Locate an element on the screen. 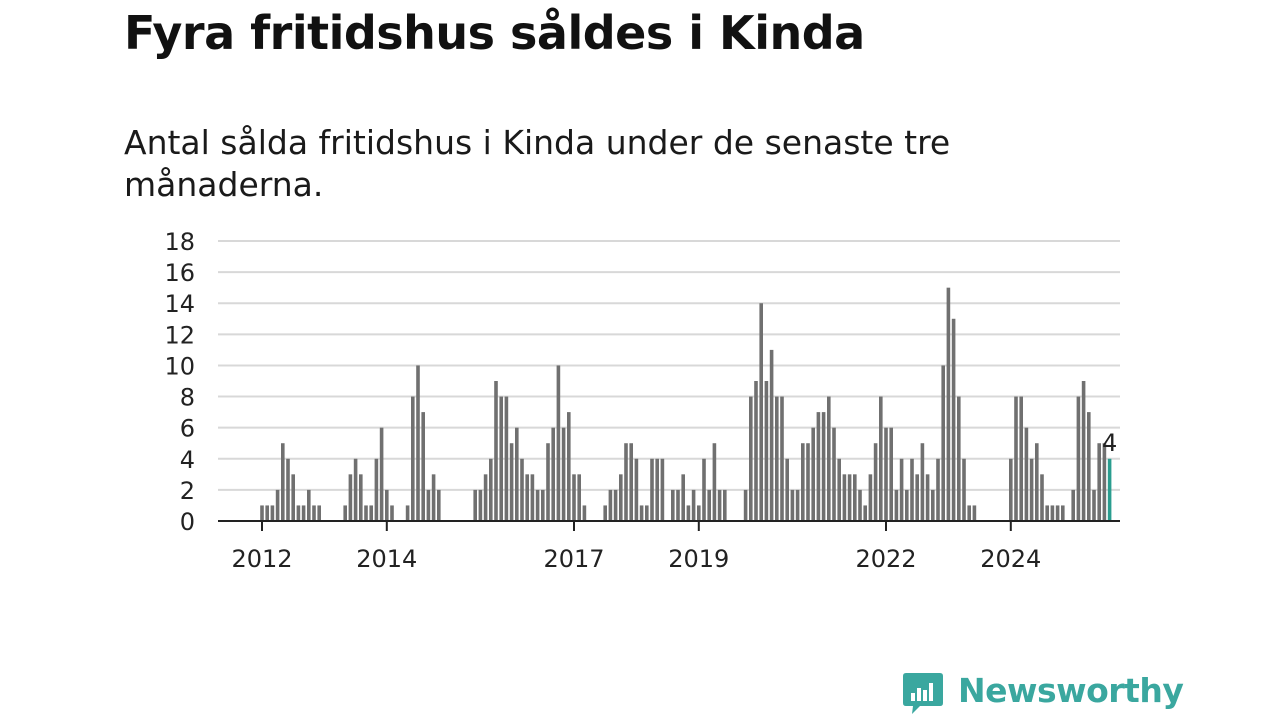 The height and width of the screenshot is (720, 1280). y-tick-label: 12 is located at coordinates (179, 335).